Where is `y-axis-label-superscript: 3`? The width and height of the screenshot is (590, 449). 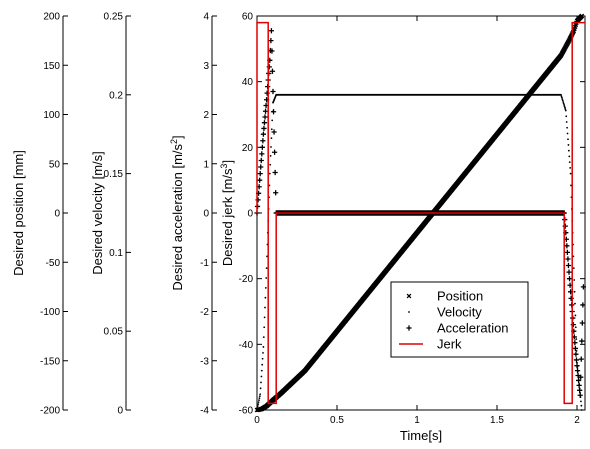 y-axis-label-superscript: 3 is located at coordinates (224, 166).